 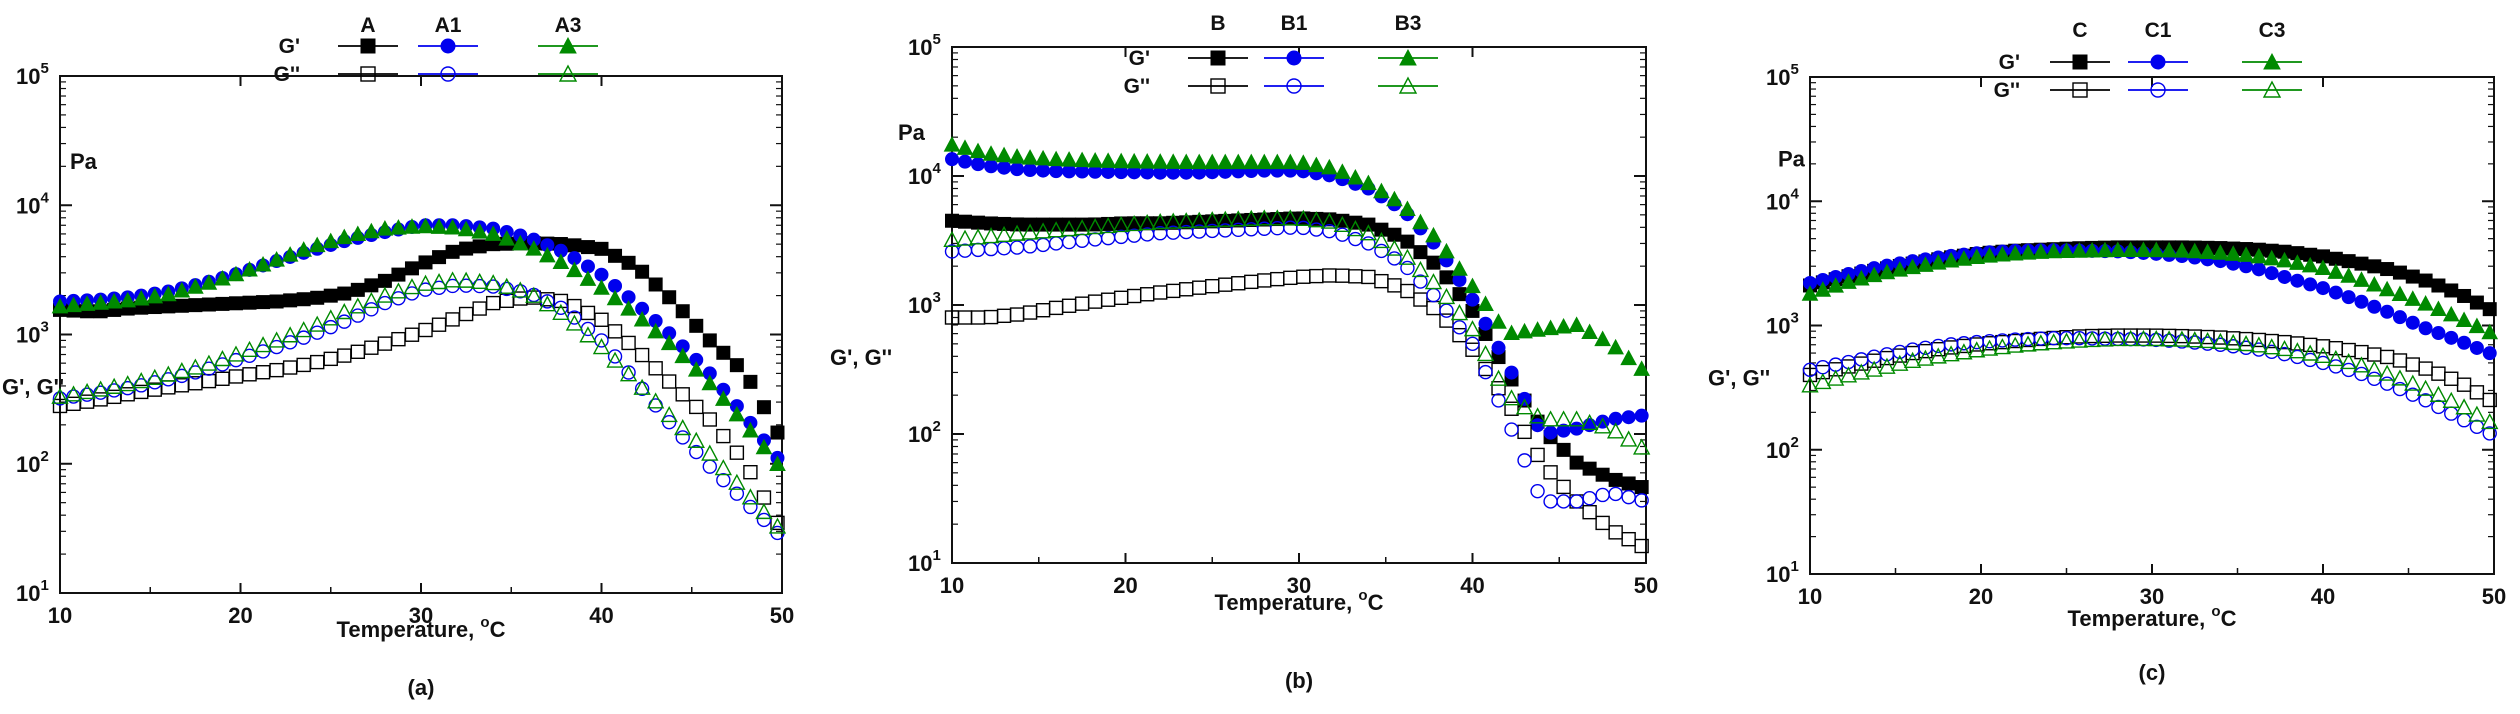 I want to click on legend: A A1 A3 G' G'', so click(x=436, y=50).